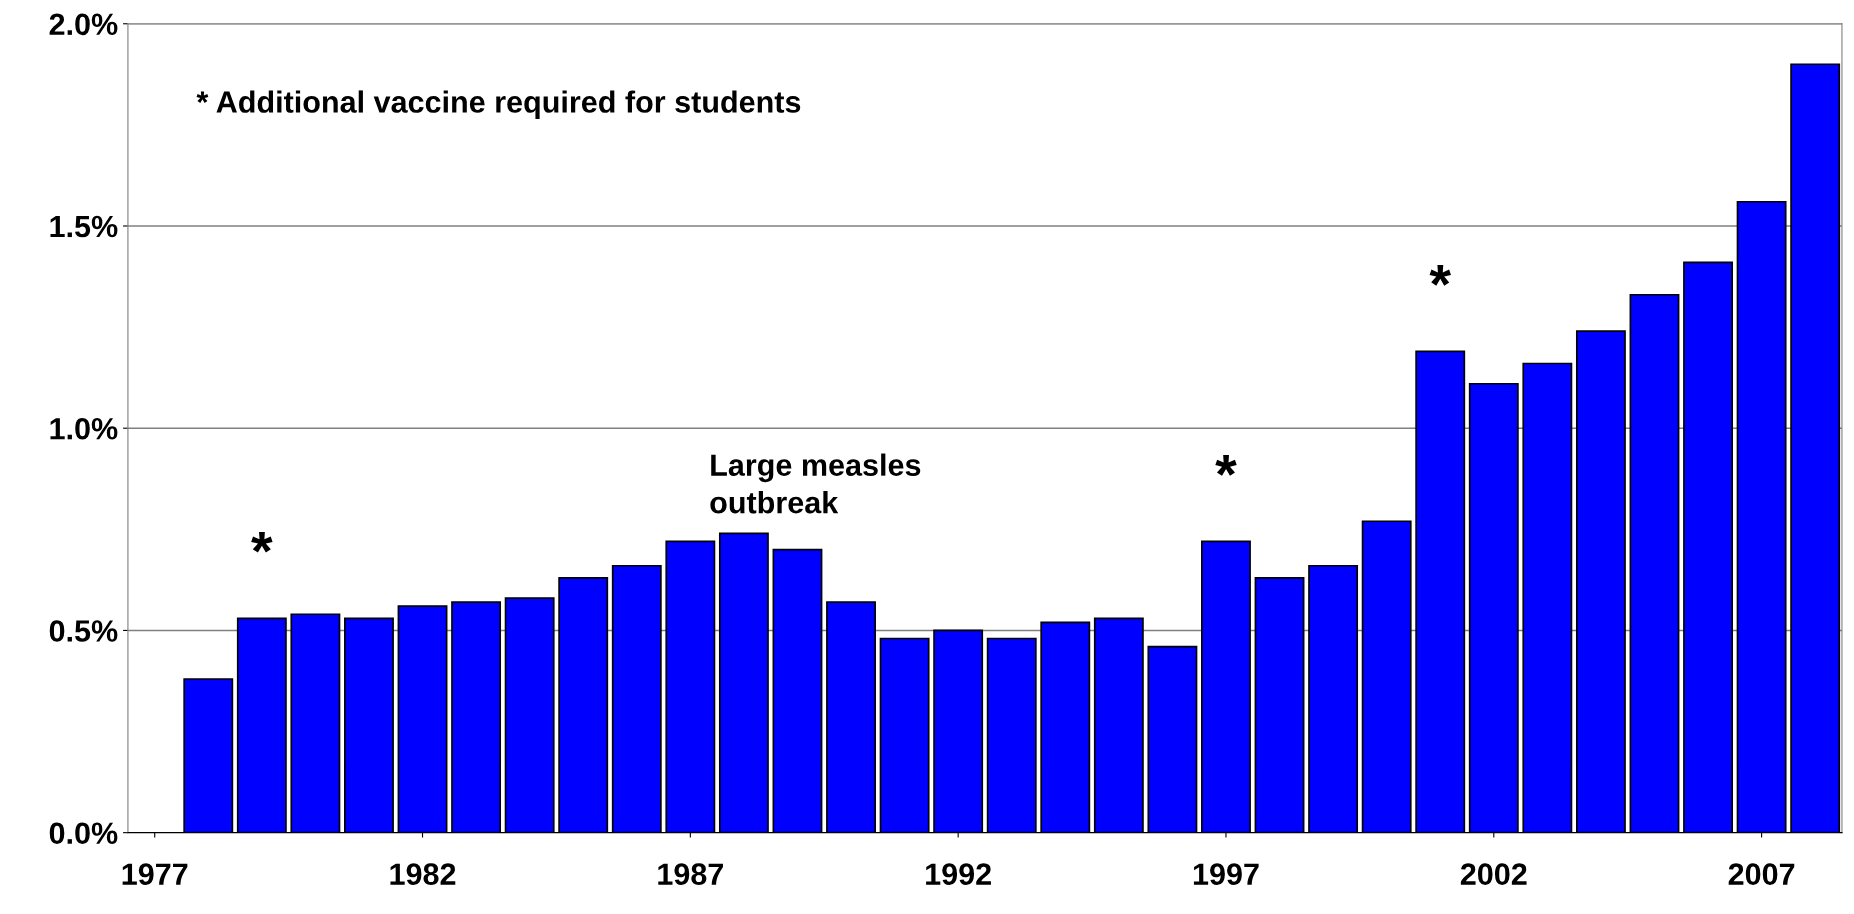 The height and width of the screenshot is (914, 1854). What do you see at coordinates (958, 874) in the screenshot?
I see `x-tick-label: 1992` at bounding box center [958, 874].